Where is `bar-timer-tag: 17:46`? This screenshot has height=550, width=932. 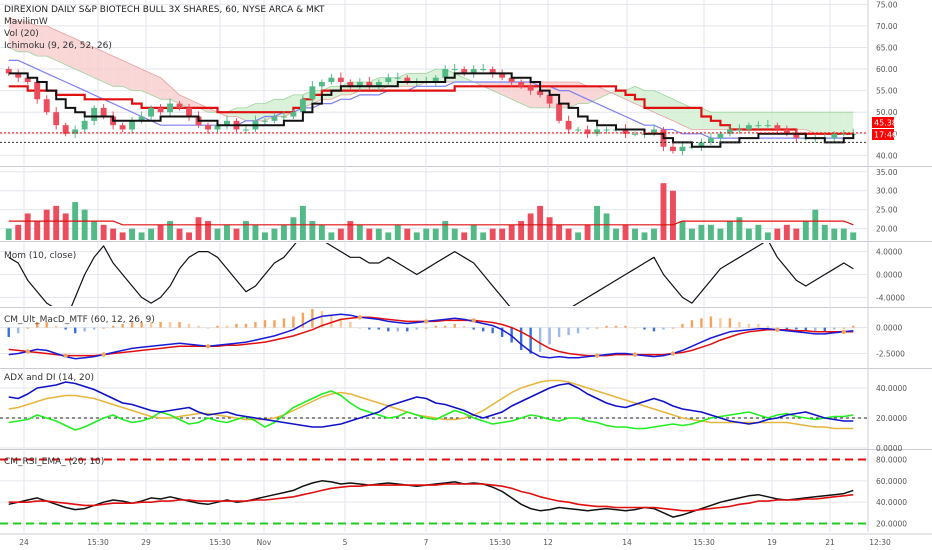
bar-timer-tag: 17:46 is located at coordinates (884, 134).